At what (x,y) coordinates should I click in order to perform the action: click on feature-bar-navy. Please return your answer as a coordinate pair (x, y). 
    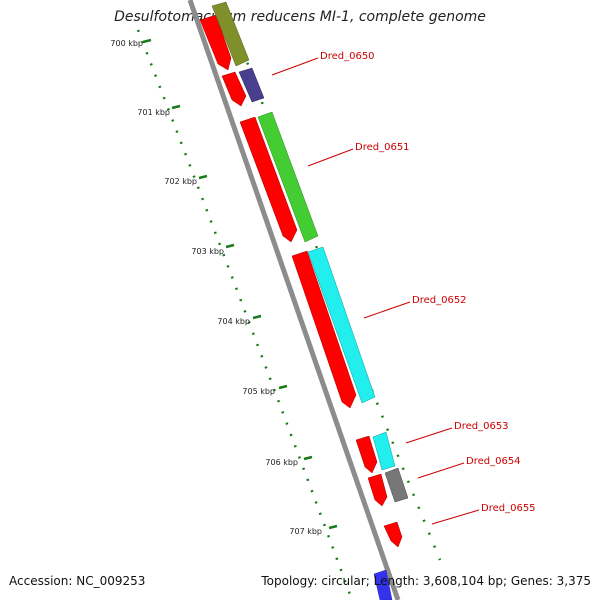
    Looking at the image, I should click on (251, 85).